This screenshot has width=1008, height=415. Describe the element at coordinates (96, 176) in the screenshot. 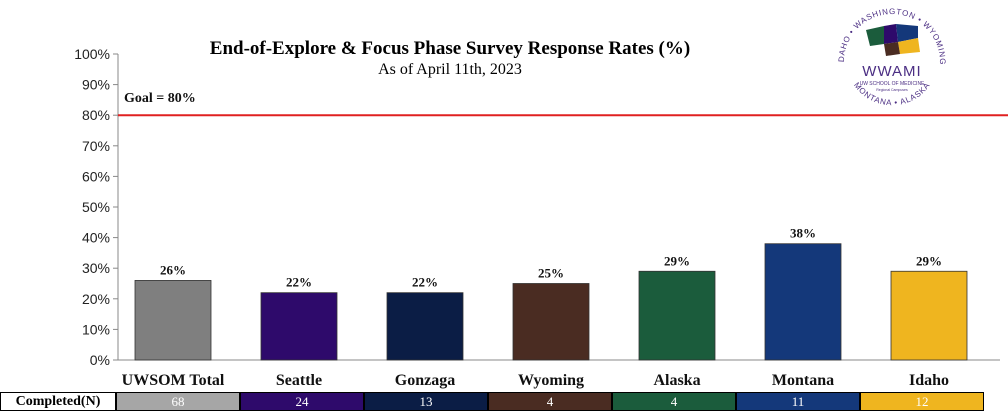

I see `y-tick-label: 60%` at that location.